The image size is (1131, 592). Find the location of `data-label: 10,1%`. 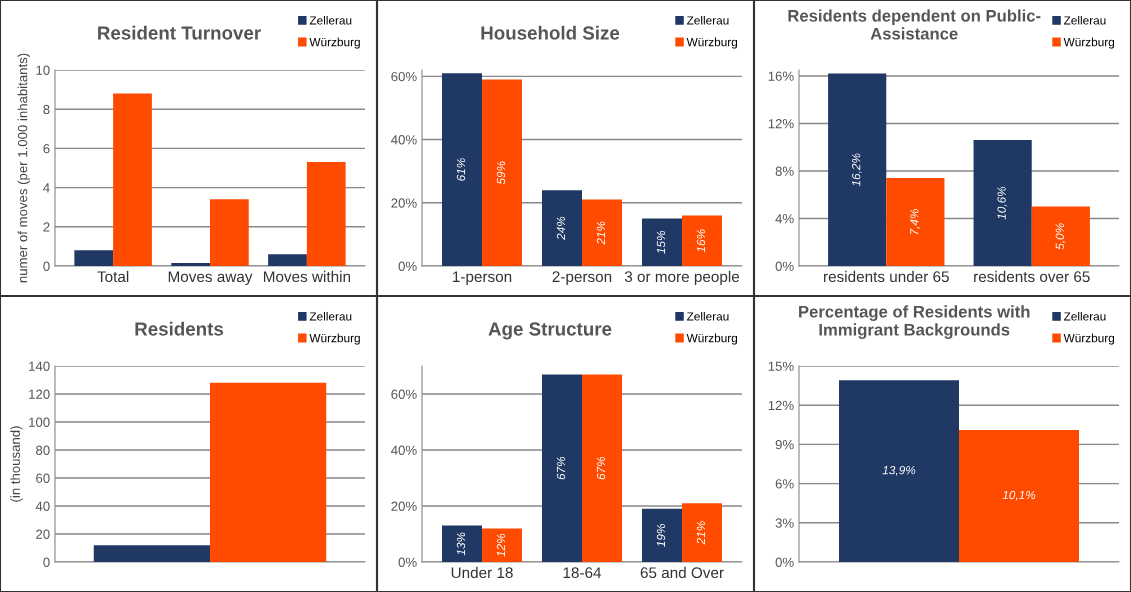

data-label: 10,1% is located at coordinates (1019, 495).